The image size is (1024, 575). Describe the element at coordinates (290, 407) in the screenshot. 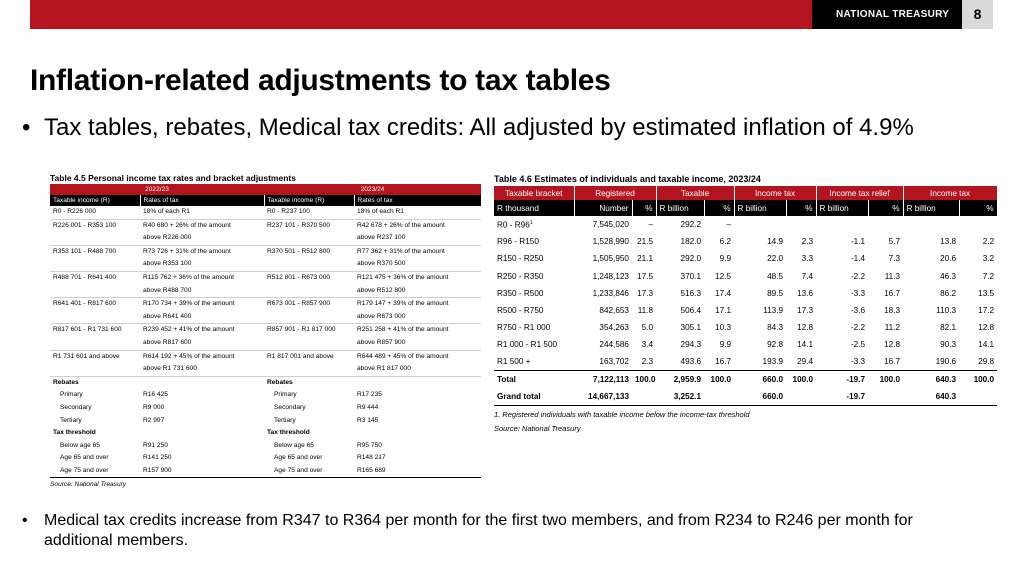

I see `item-label: Secondary` at that location.